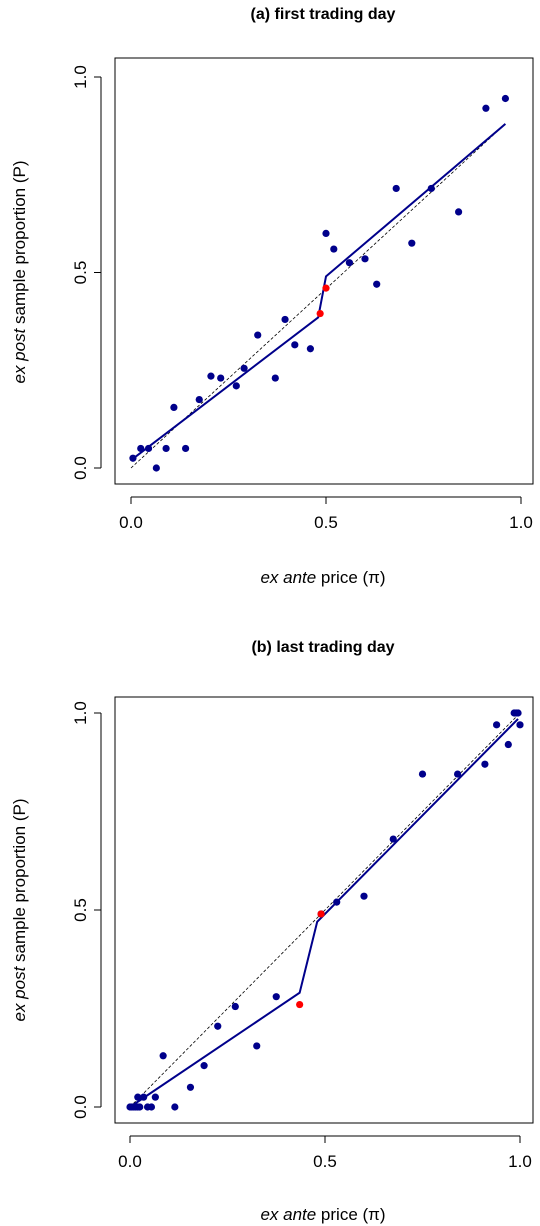  I want to click on panel-a-title: (a) first trading day, so click(323, 14).